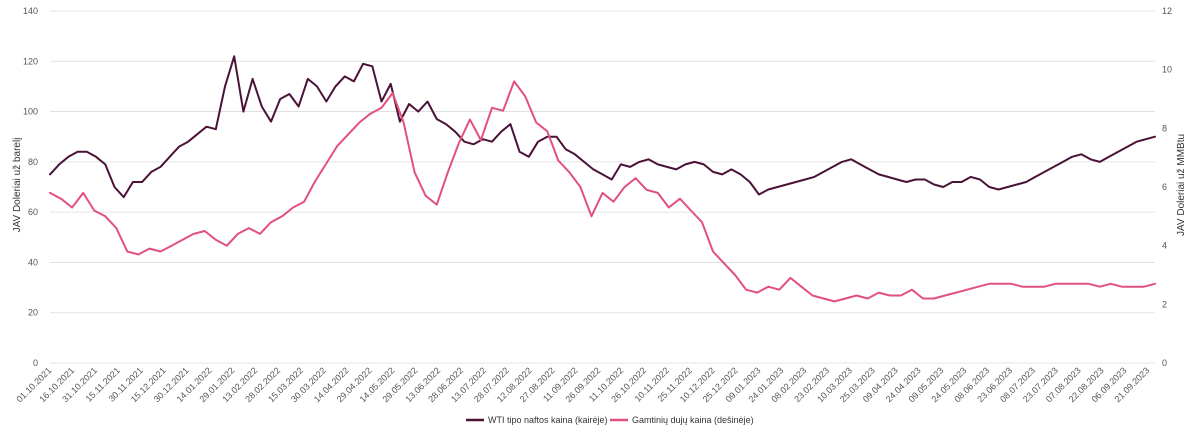  I want to click on left-tick-label: 140, so click(30, 11).